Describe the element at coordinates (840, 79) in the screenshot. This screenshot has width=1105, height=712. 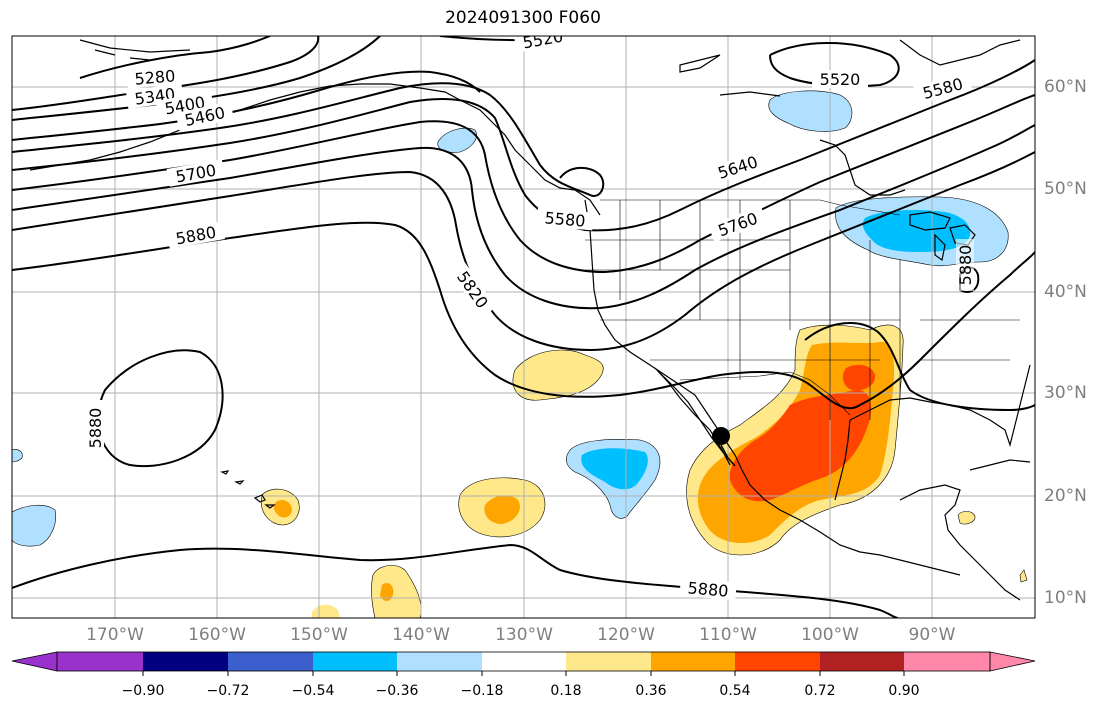
I see `contour-label: 5520` at that location.